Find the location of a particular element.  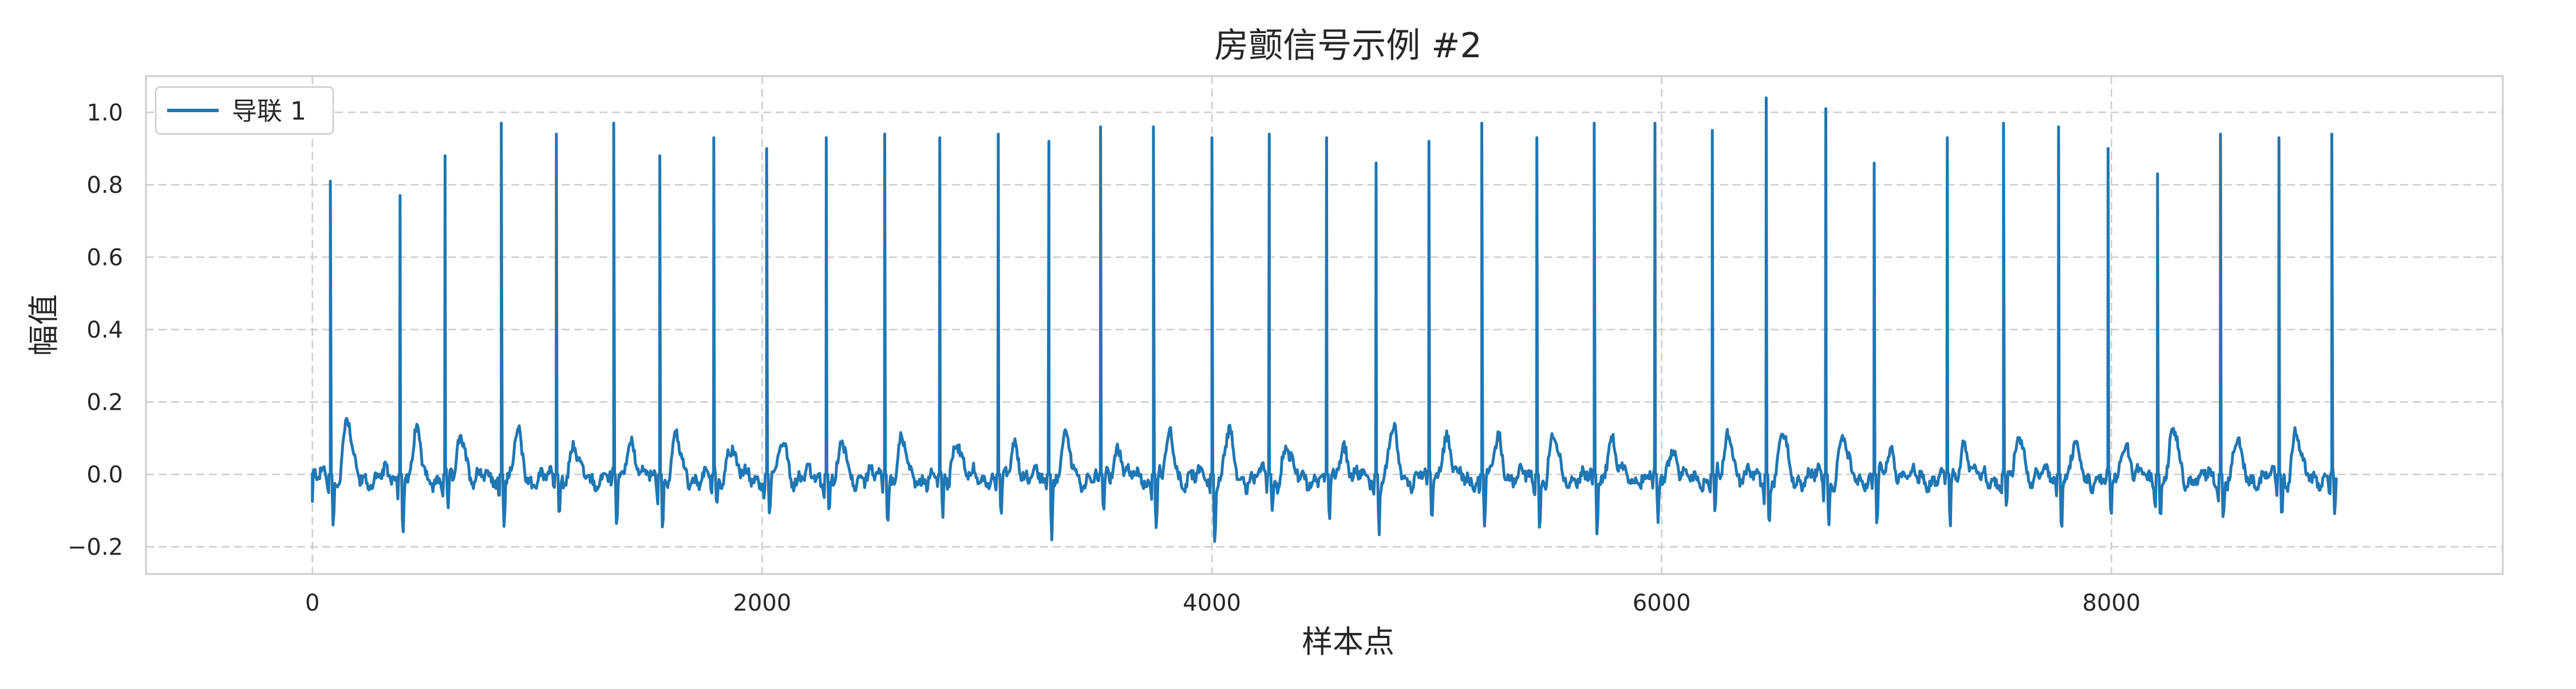

y-tick-label: 0.4 is located at coordinates (104, 330).